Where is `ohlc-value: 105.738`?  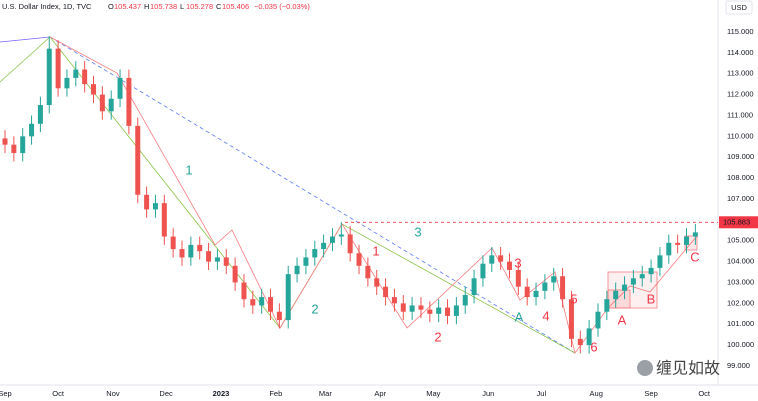
ohlc-value: 105.738 is located at coordinates (163, 6).